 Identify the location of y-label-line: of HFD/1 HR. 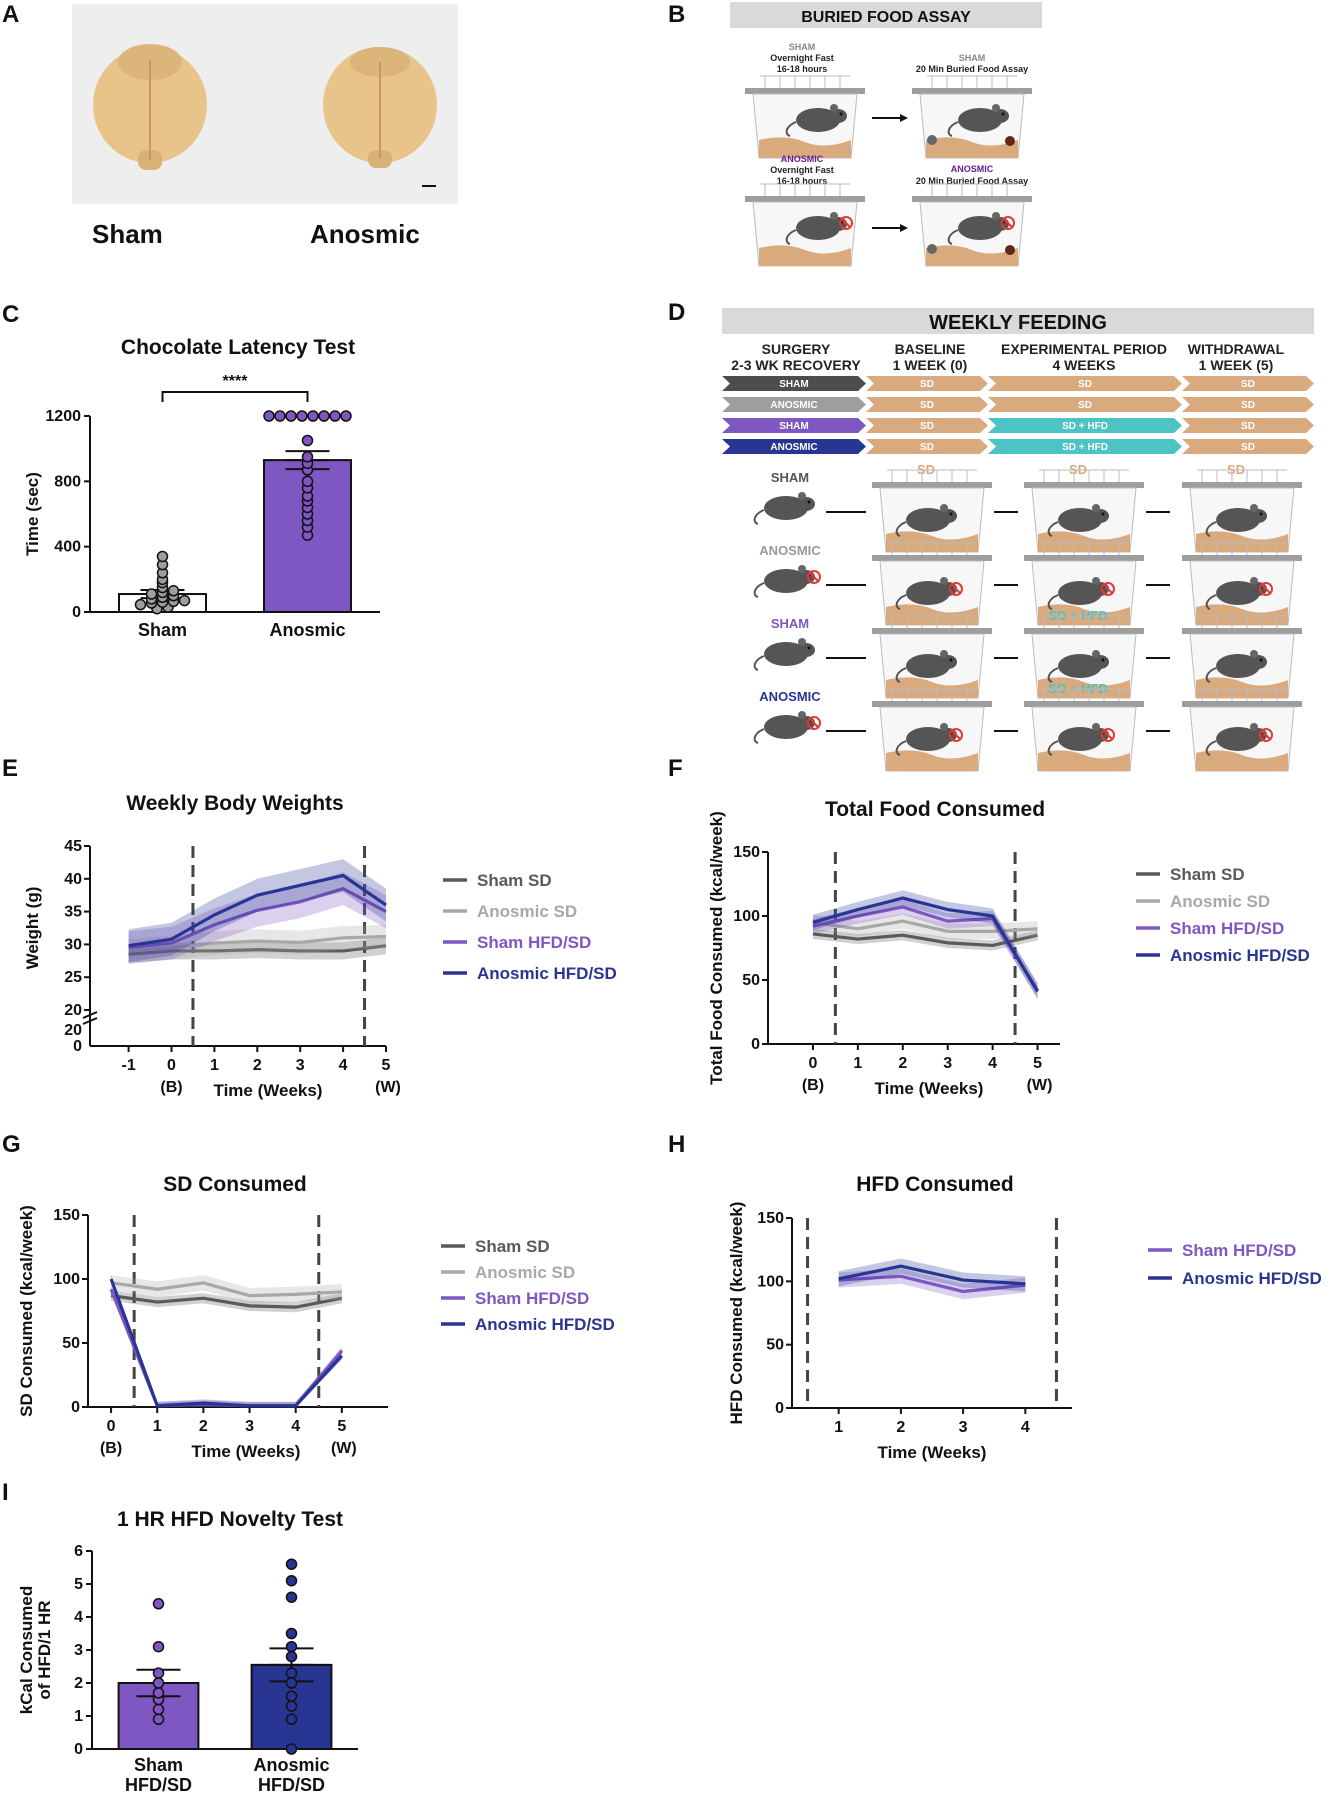
(44, 1649).